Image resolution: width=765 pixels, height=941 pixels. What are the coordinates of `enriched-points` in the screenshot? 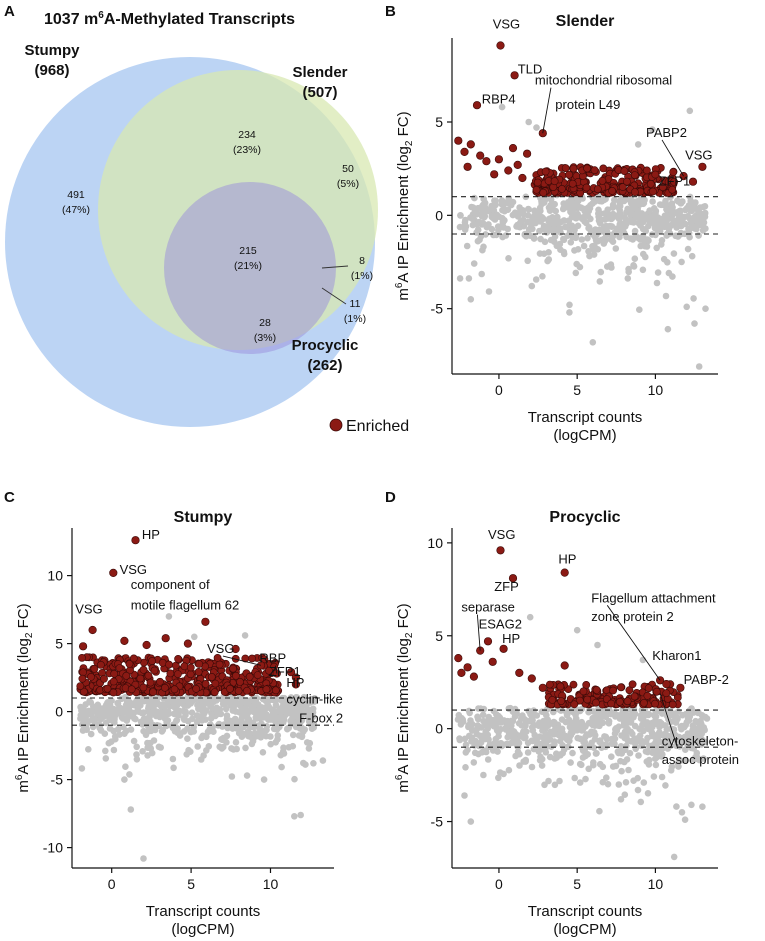 It's located at (569, 627).